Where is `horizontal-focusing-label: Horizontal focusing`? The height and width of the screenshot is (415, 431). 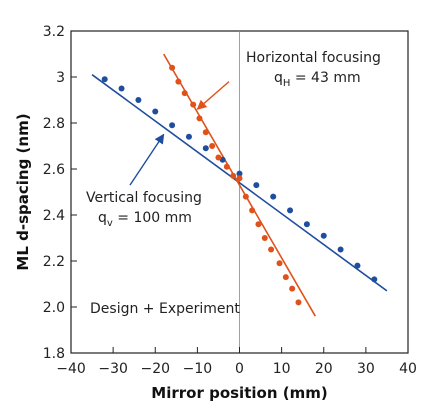 horizontal-focusing-label: Horizontal focusing is located at coordinates (313, 58).